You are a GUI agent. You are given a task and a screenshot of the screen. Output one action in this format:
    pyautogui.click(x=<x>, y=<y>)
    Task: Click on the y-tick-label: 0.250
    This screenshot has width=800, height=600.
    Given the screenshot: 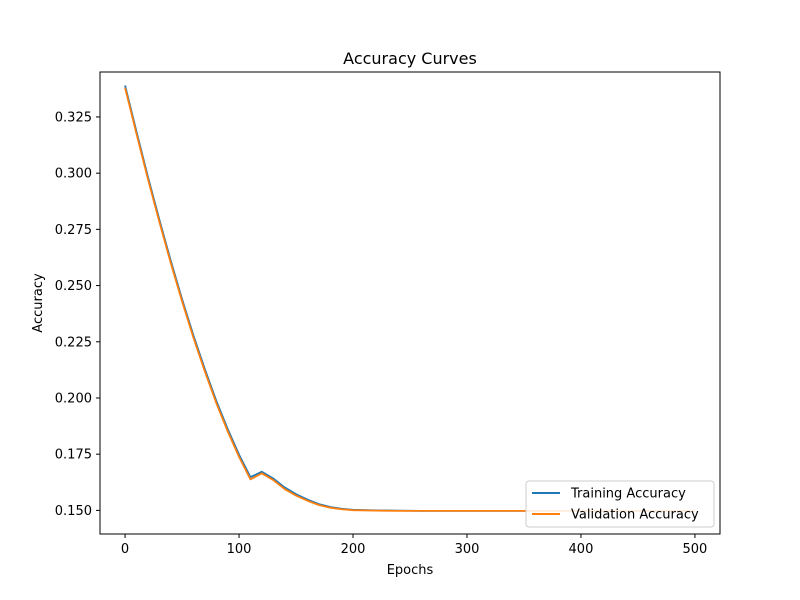 What is the action you would take?
    pyautogui.click(x=73, y=286)
    